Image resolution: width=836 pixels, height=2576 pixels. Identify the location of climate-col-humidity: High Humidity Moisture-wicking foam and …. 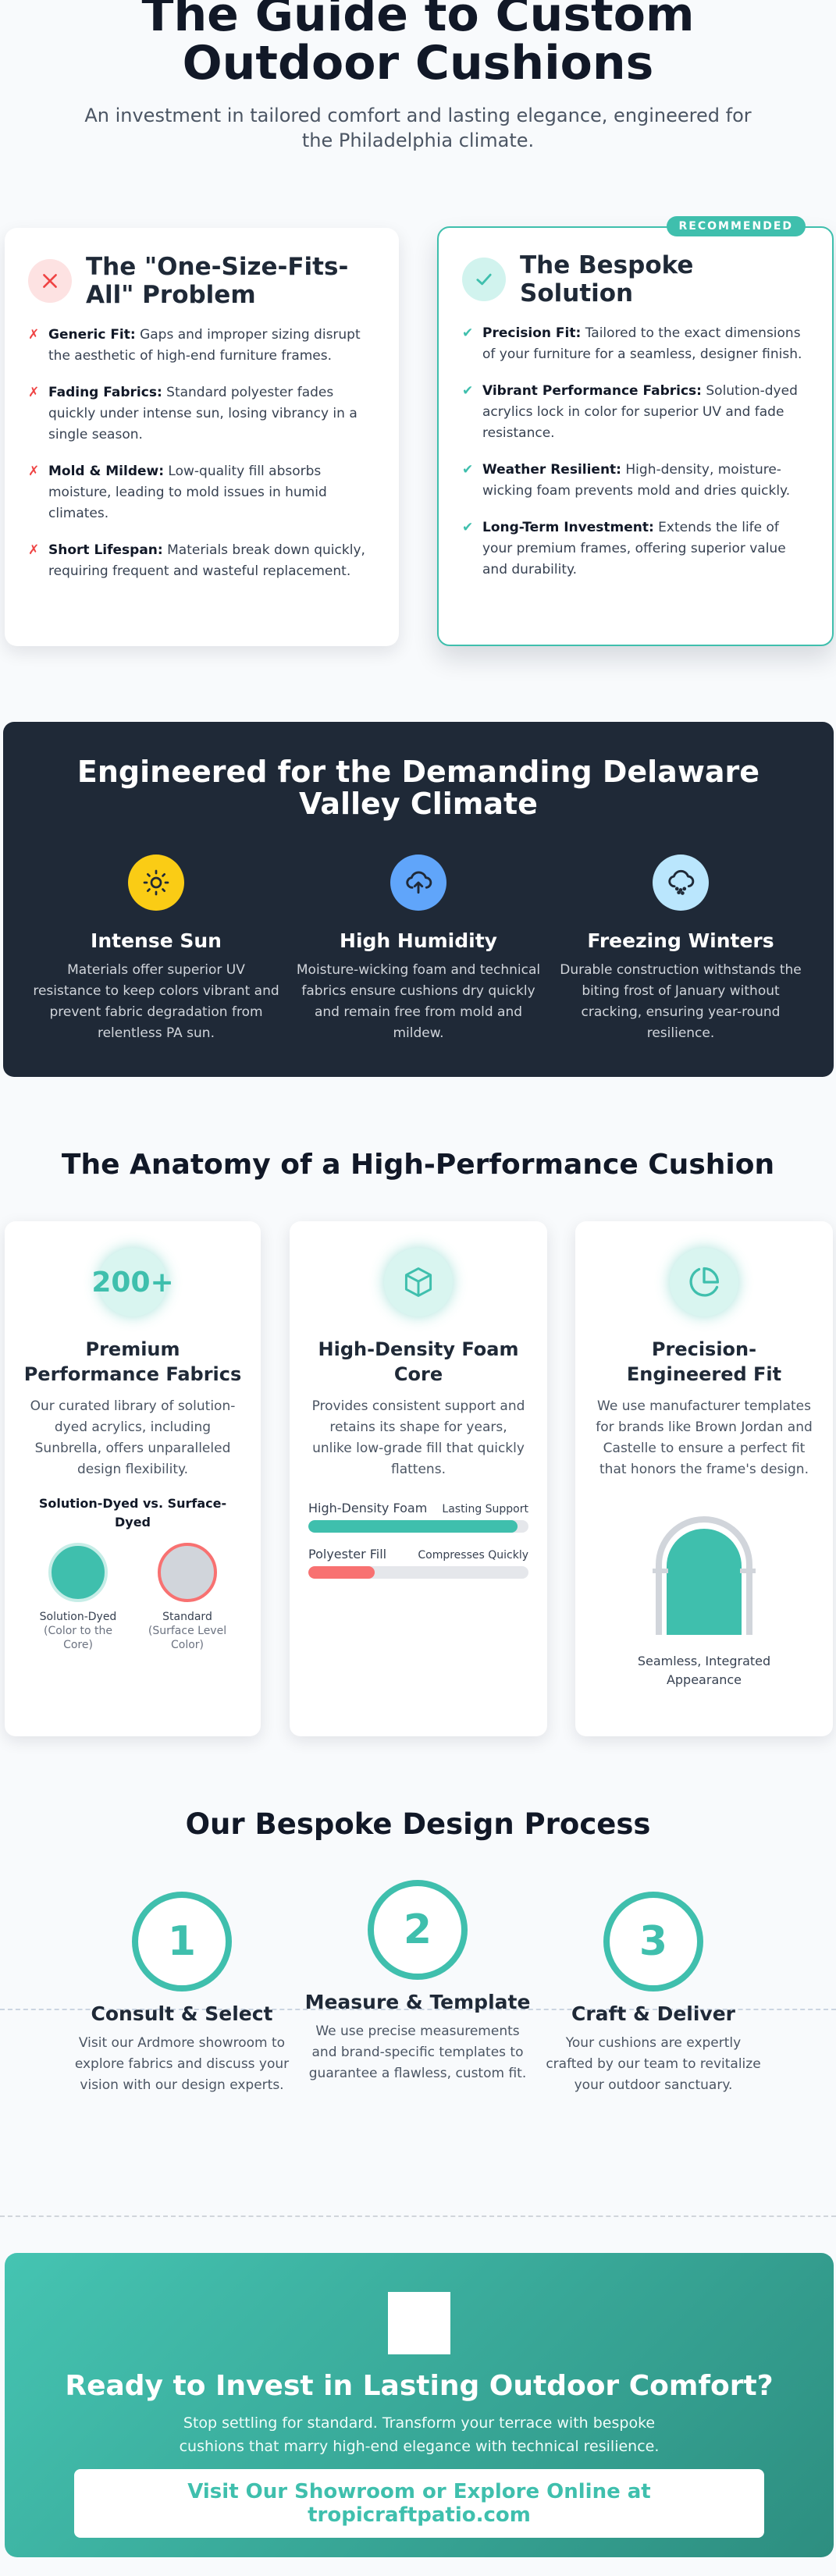
(418, 950).